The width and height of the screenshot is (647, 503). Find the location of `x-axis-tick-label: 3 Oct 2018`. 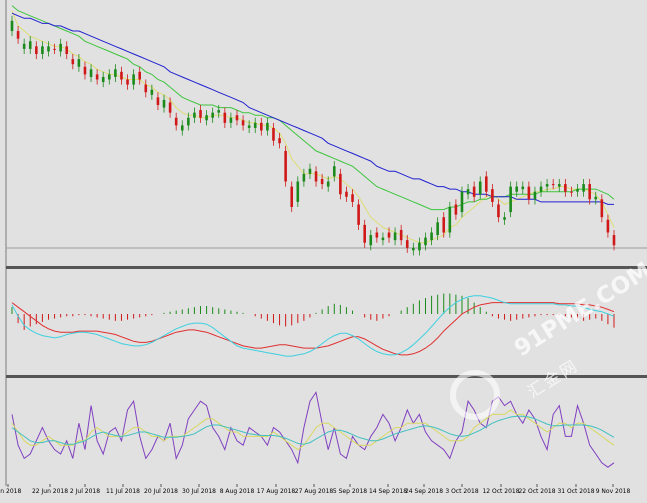

x-axis-tick-label: 3 Oct 2018 is located at coordinates (461, 491).